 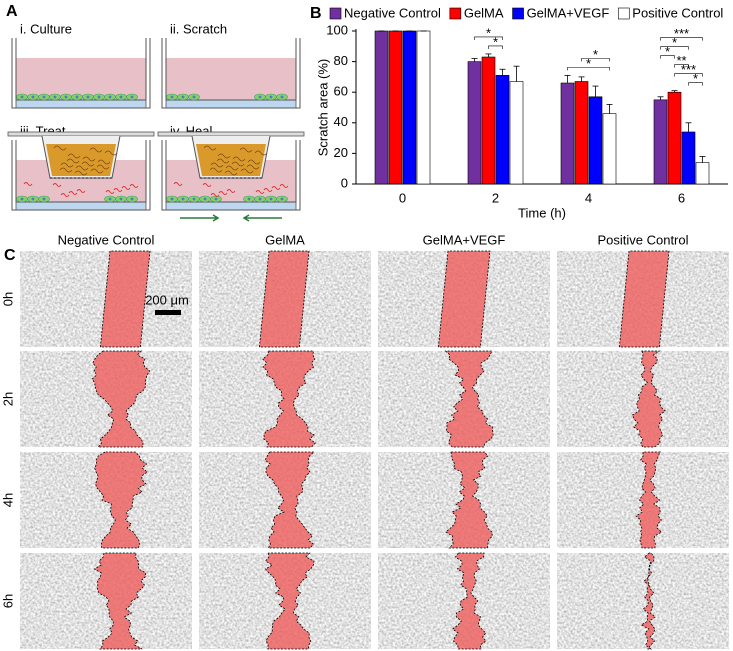 What do you see at coordinates (341, 152) in the screenshot?
I see `y-tick-label: 20` at bounding box center [341, 152].